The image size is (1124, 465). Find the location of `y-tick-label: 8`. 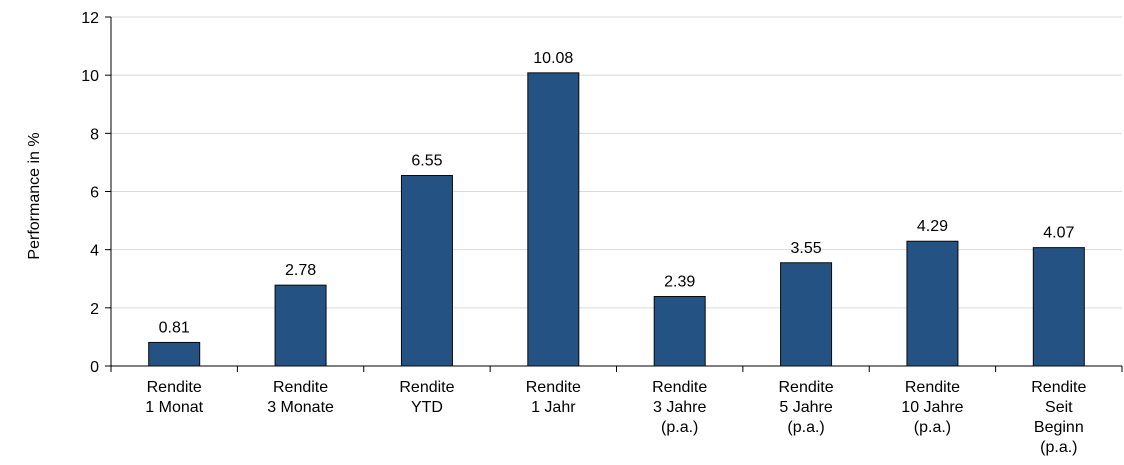

y-tick-label: 8 is located at coordinates (94, 134).